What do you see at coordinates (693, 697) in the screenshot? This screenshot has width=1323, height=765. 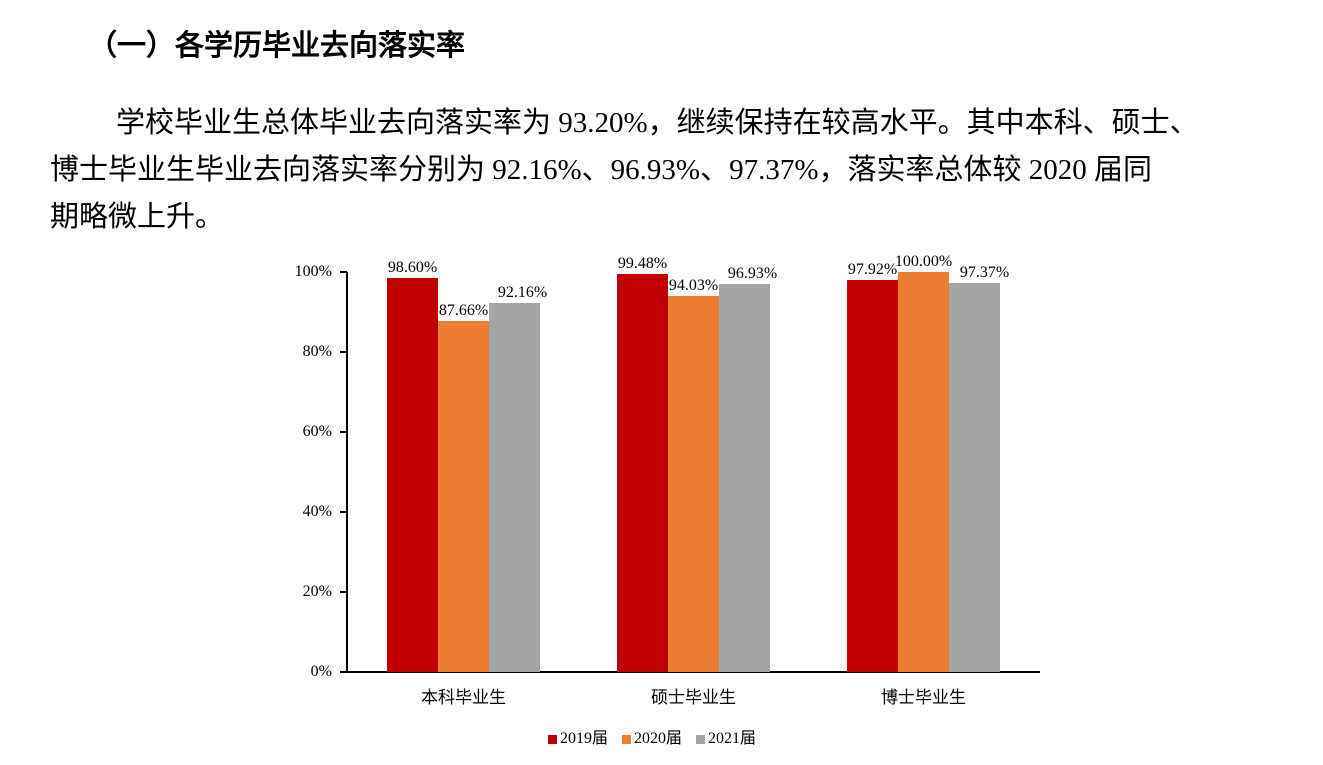 I see `x-category-label: 硕士毕业生` at bounding box center [693, 697].